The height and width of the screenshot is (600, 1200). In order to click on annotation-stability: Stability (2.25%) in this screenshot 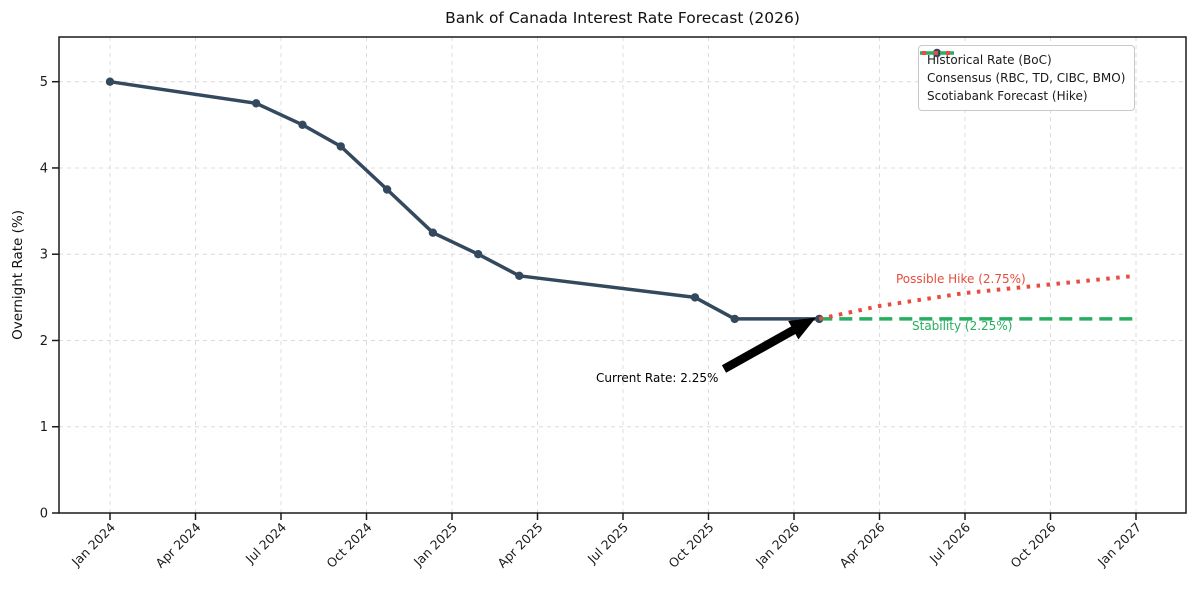, I will do `click(962, 326)`.